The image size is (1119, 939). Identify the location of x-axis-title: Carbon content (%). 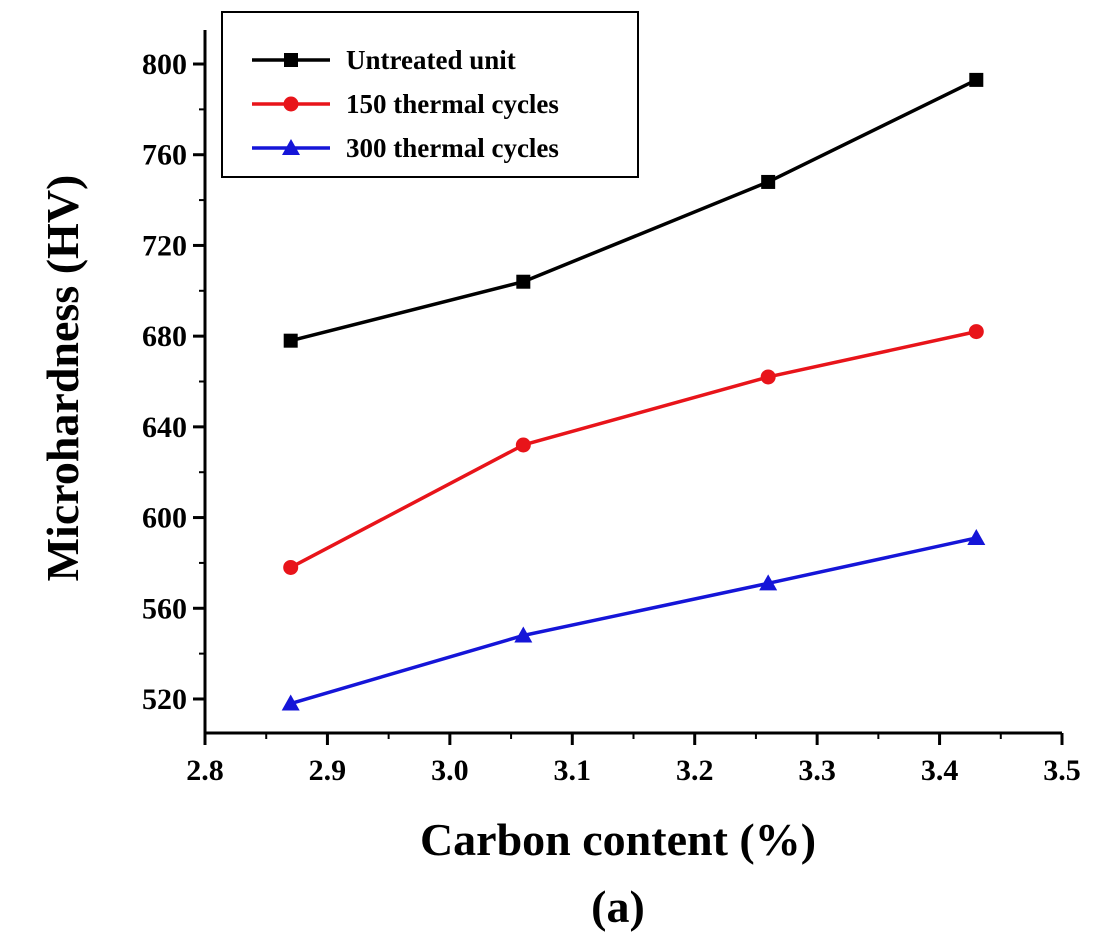
(618, 839).